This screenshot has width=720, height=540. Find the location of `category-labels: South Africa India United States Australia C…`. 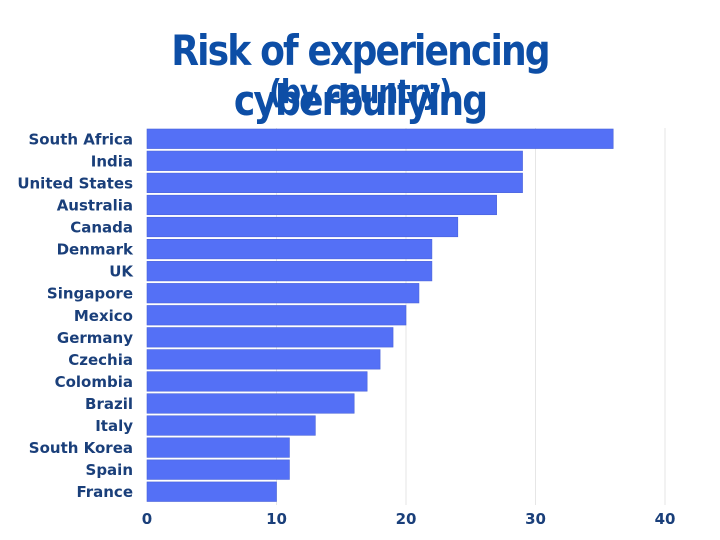

category-labels: South Africa India United States Australia C… is located at coordinates (75, 315).